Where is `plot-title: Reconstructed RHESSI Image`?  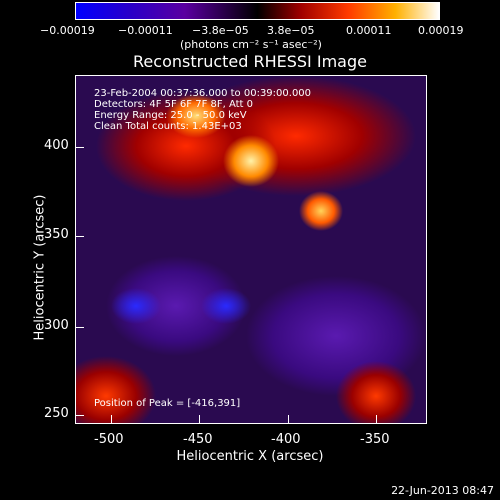
plot-title: Reconstructed RHESSI Image is located at coordinates (250, 61).